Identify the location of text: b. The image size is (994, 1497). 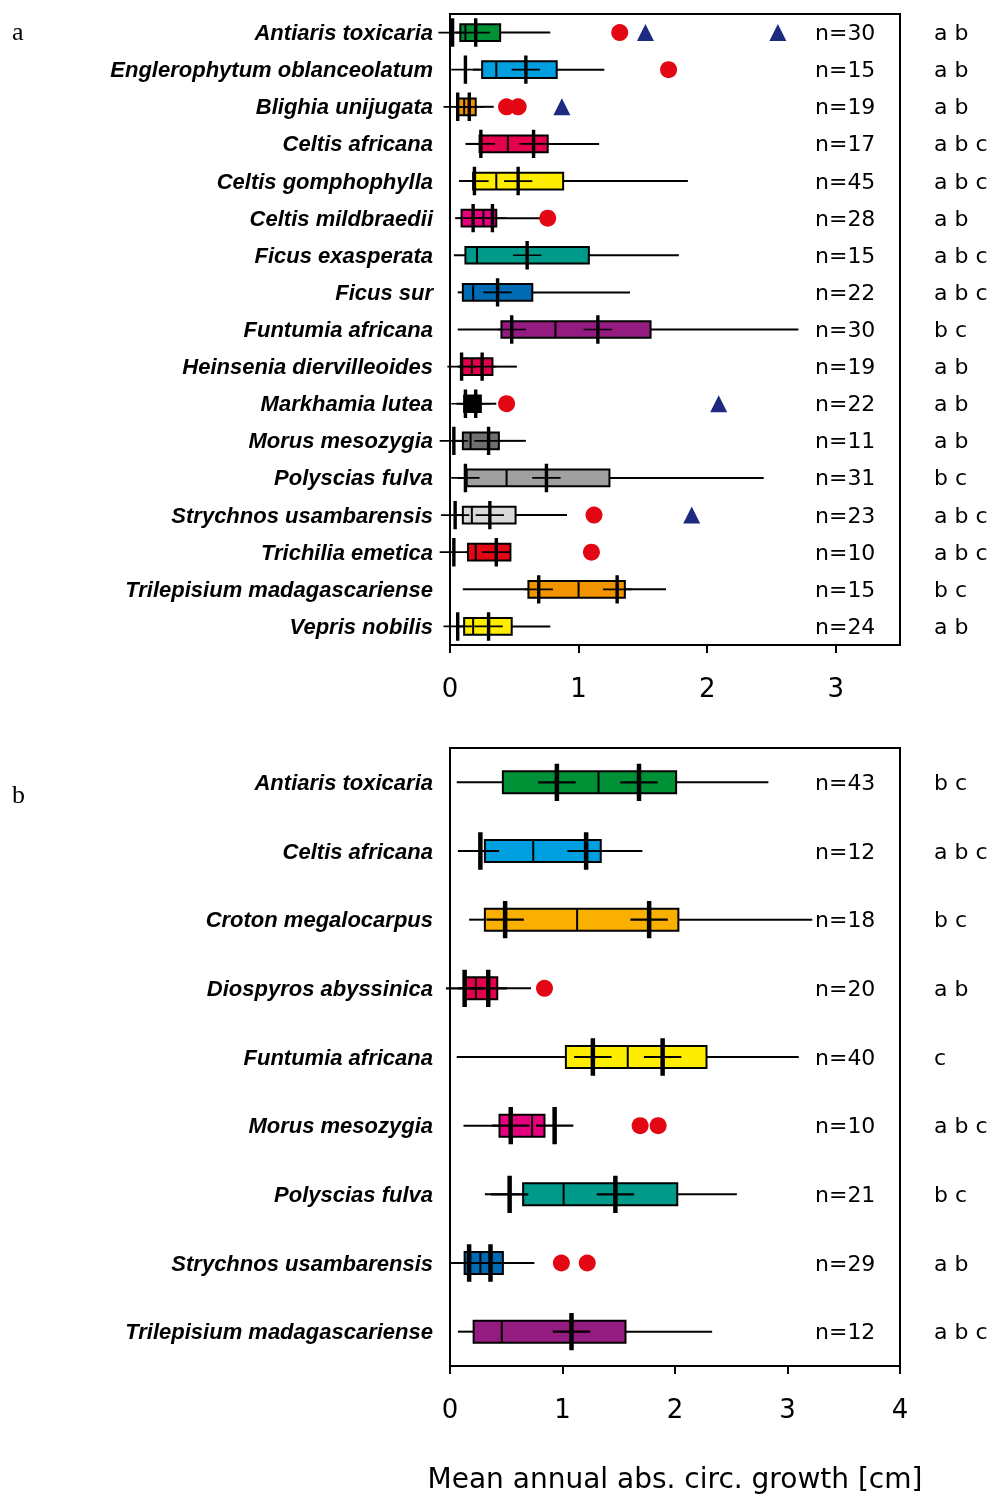
(18, 794).